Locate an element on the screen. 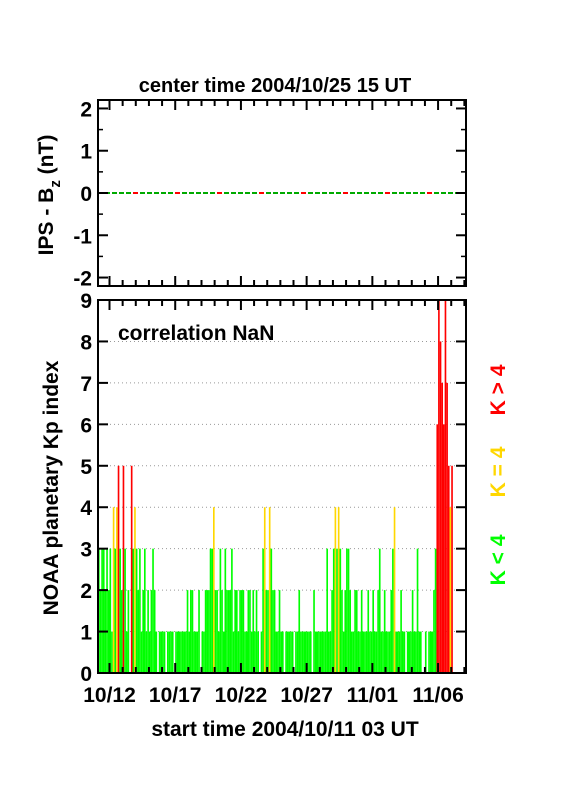 The image size is (566, 793). bottom-y-axis-title: NOAA planetary Kp index is located at coordinates (51, 487).